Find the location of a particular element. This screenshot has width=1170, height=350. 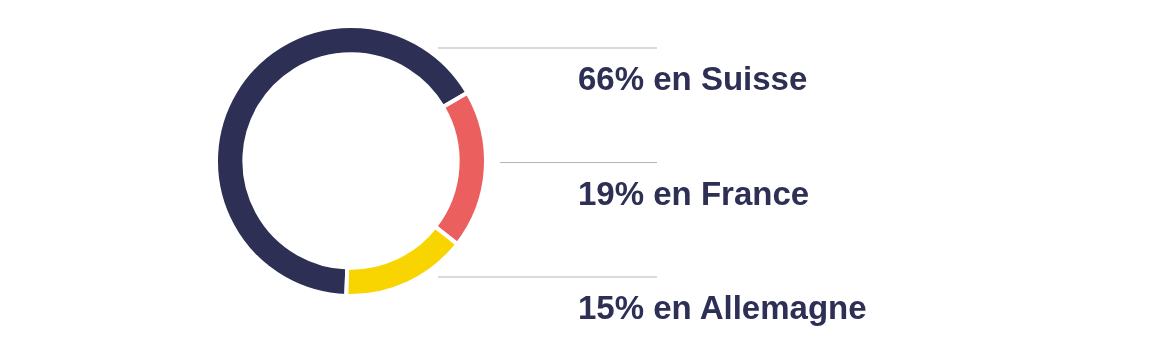

slice-label: 19% en France is located at coordinates (694, 193).